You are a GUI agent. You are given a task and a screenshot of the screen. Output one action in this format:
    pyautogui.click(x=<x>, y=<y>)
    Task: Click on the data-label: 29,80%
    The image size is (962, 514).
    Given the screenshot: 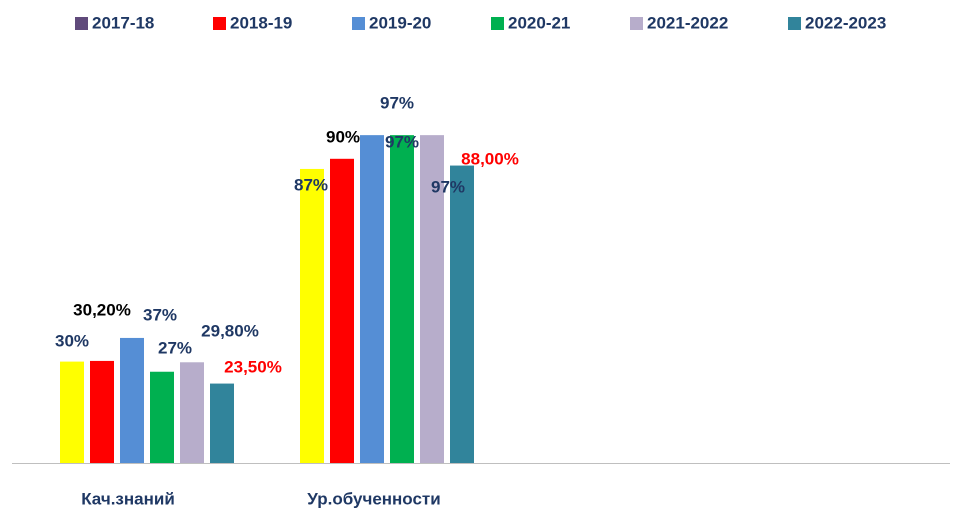 What is the action you would take?
    pyautogui.click(x=230, y=330)
    